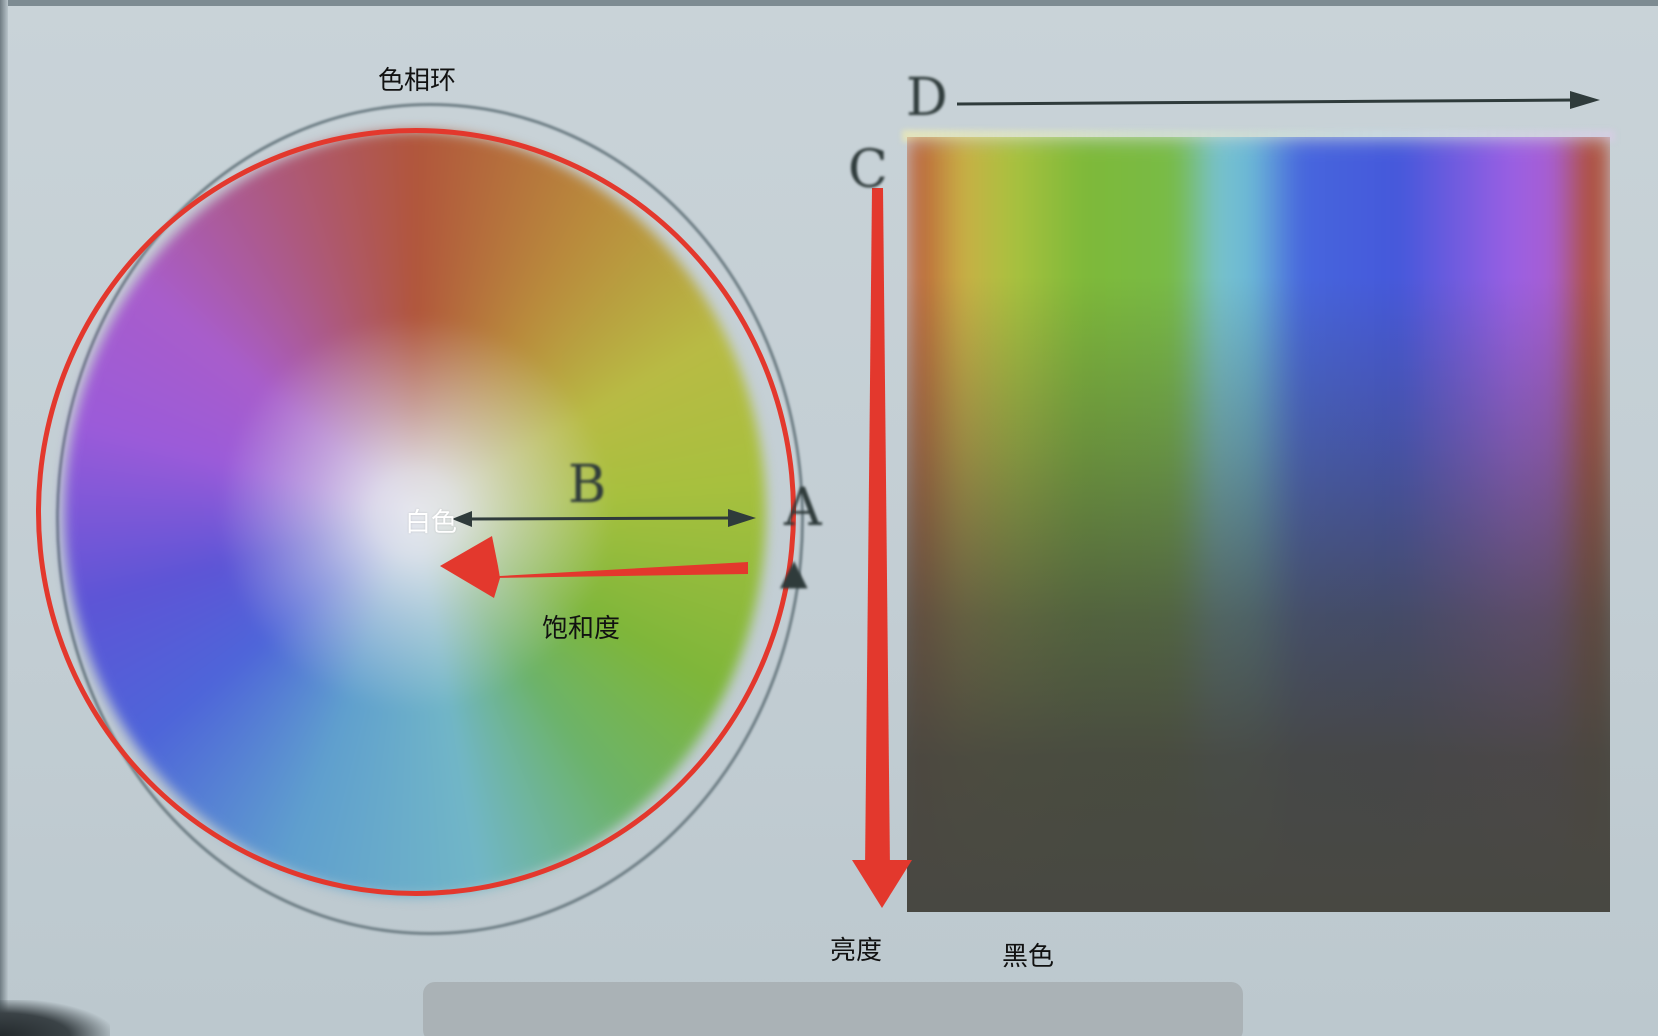 Image resolution: width=1658 pixels, height=1036 pixels. What do you see at coordinates (882, 884) in the screenshot?
I see `brightness-arrow-head` at bounding box center [882, 884].